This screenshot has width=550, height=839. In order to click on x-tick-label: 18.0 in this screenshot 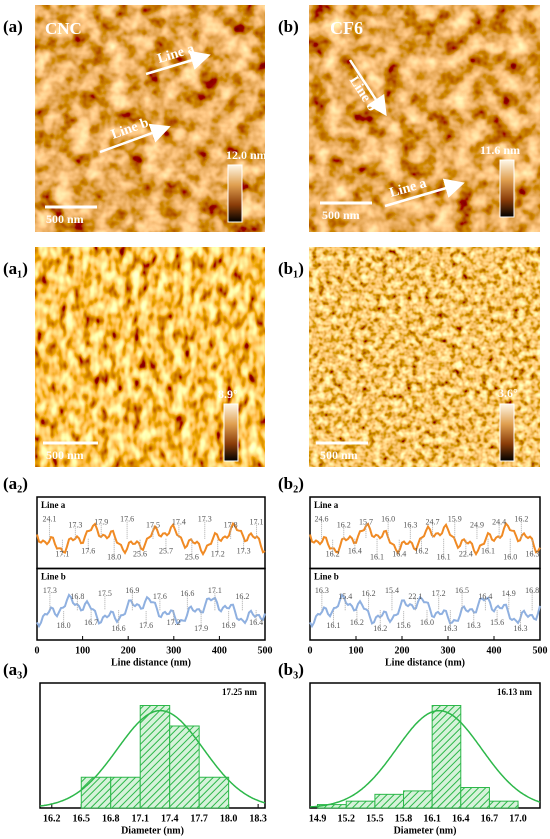, I will do `click(229, 818)`.